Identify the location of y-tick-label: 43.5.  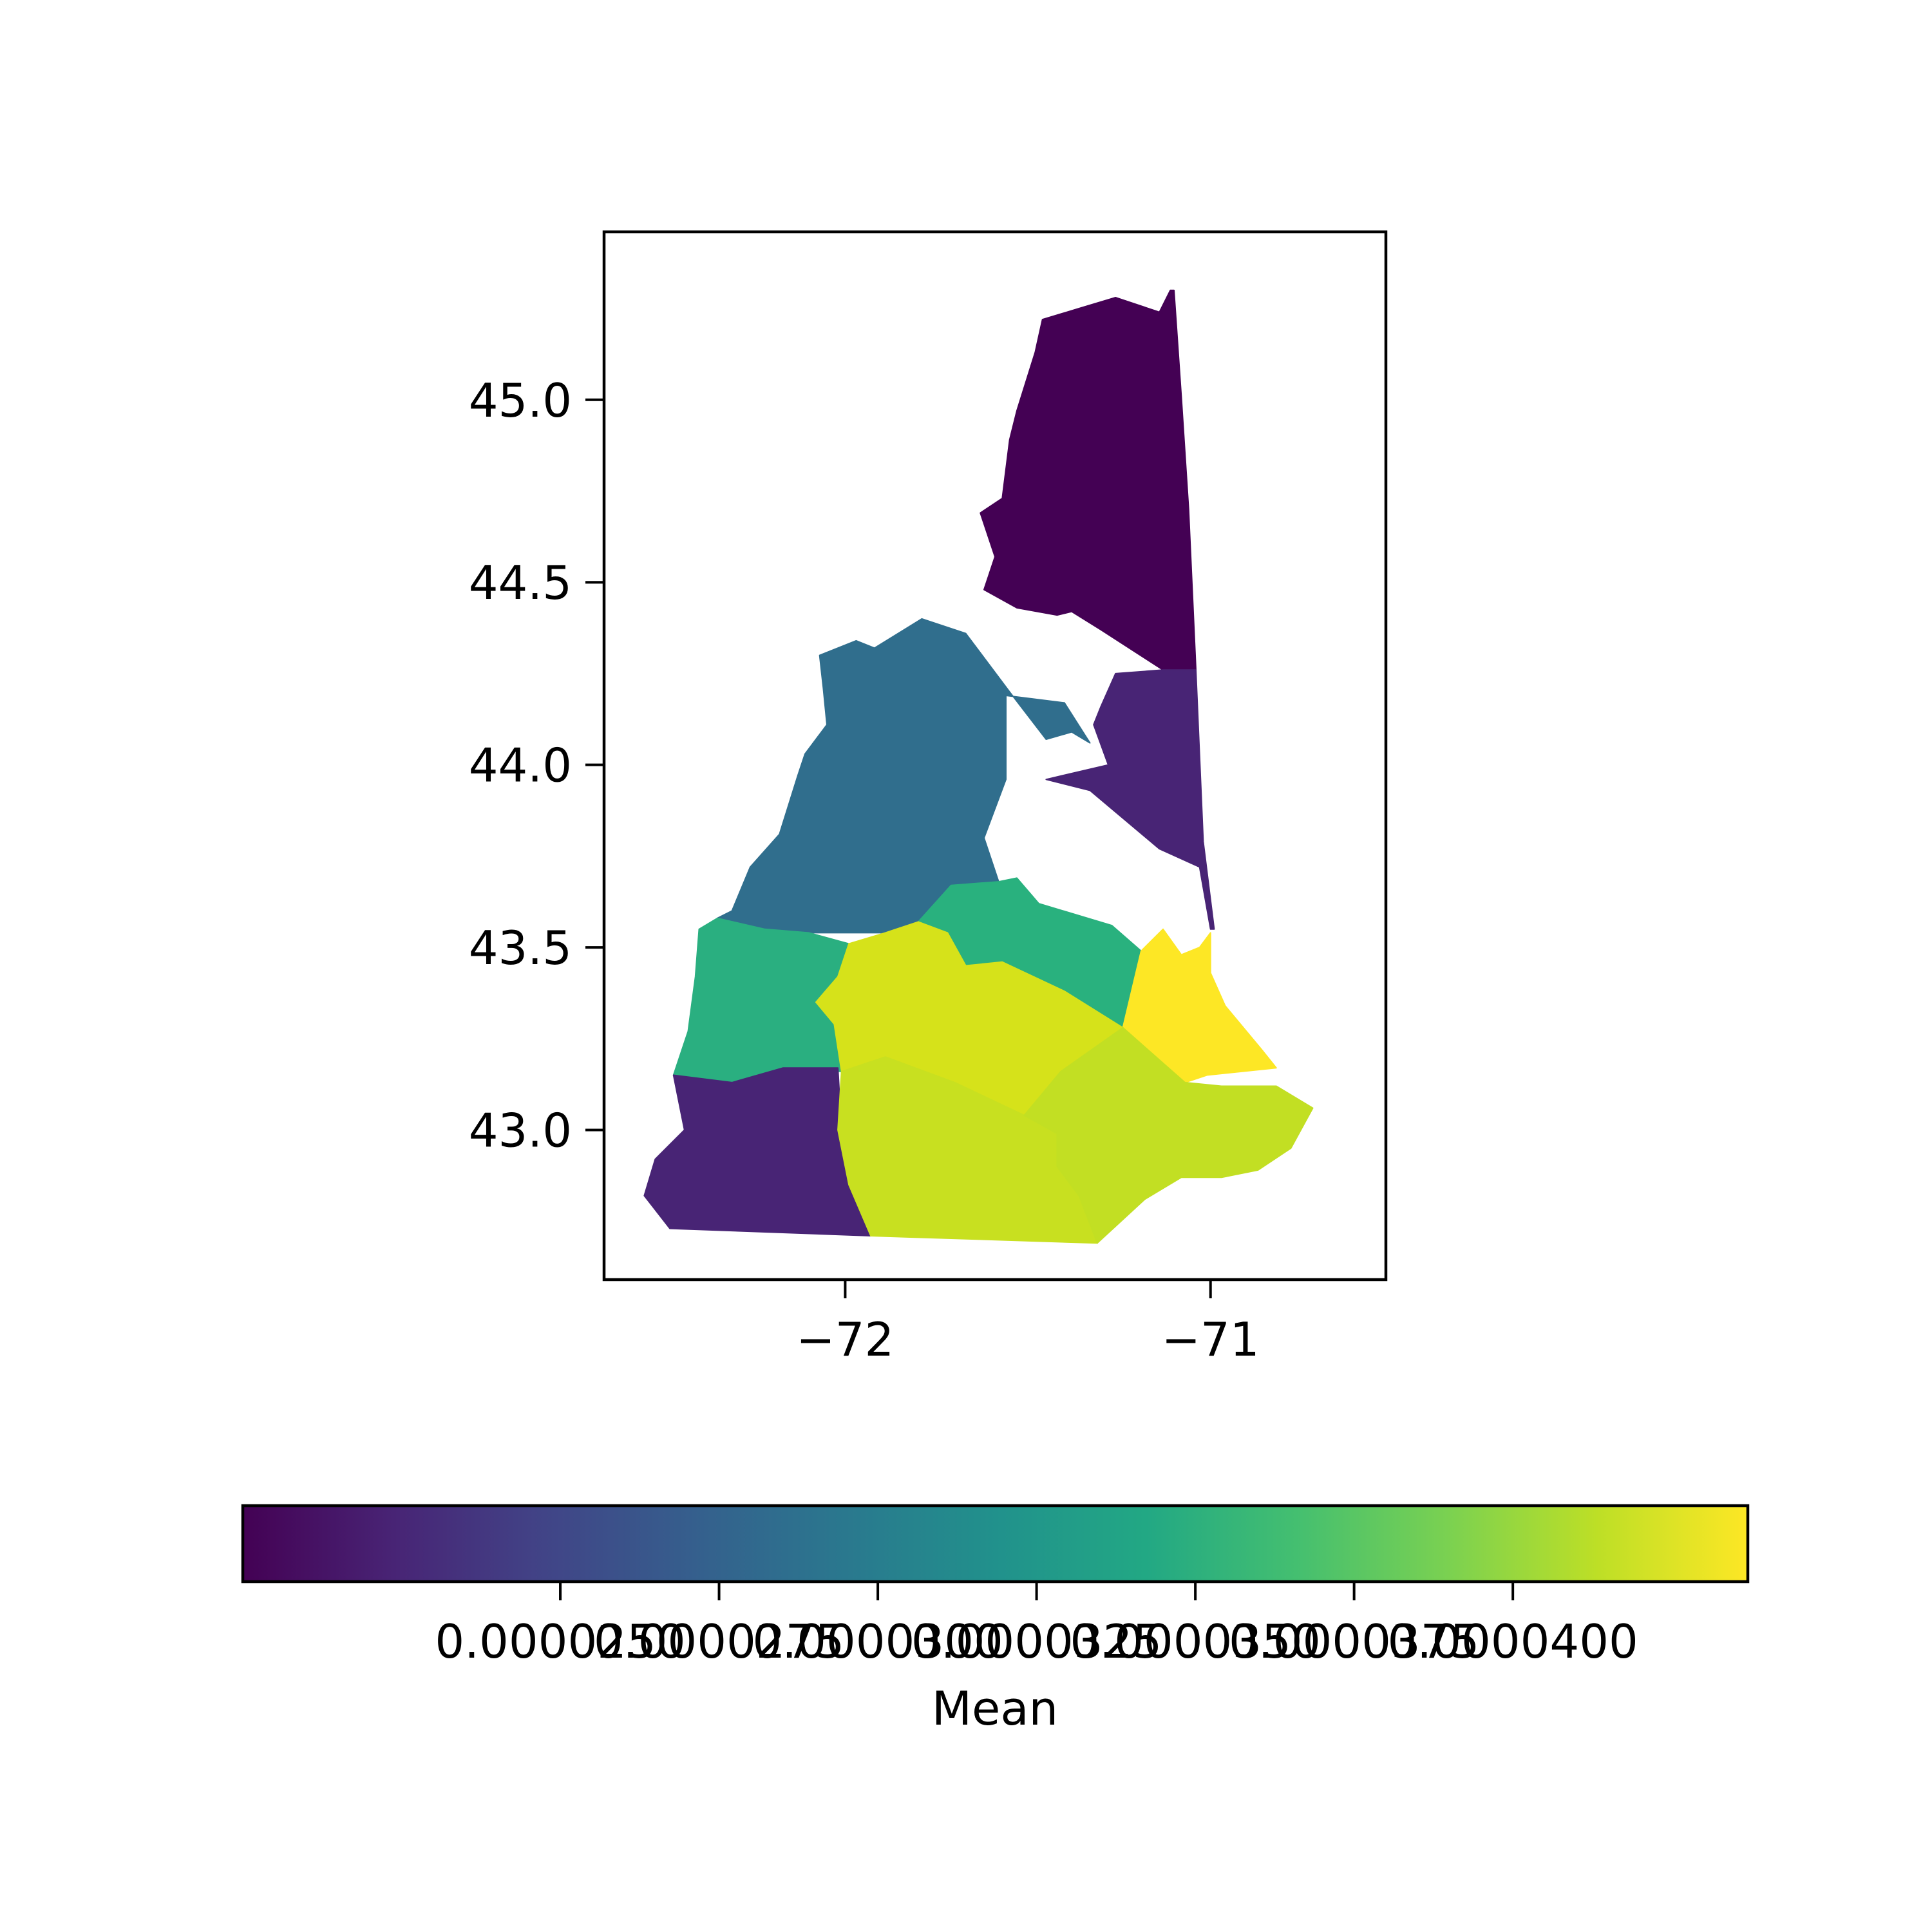
(521, 948).